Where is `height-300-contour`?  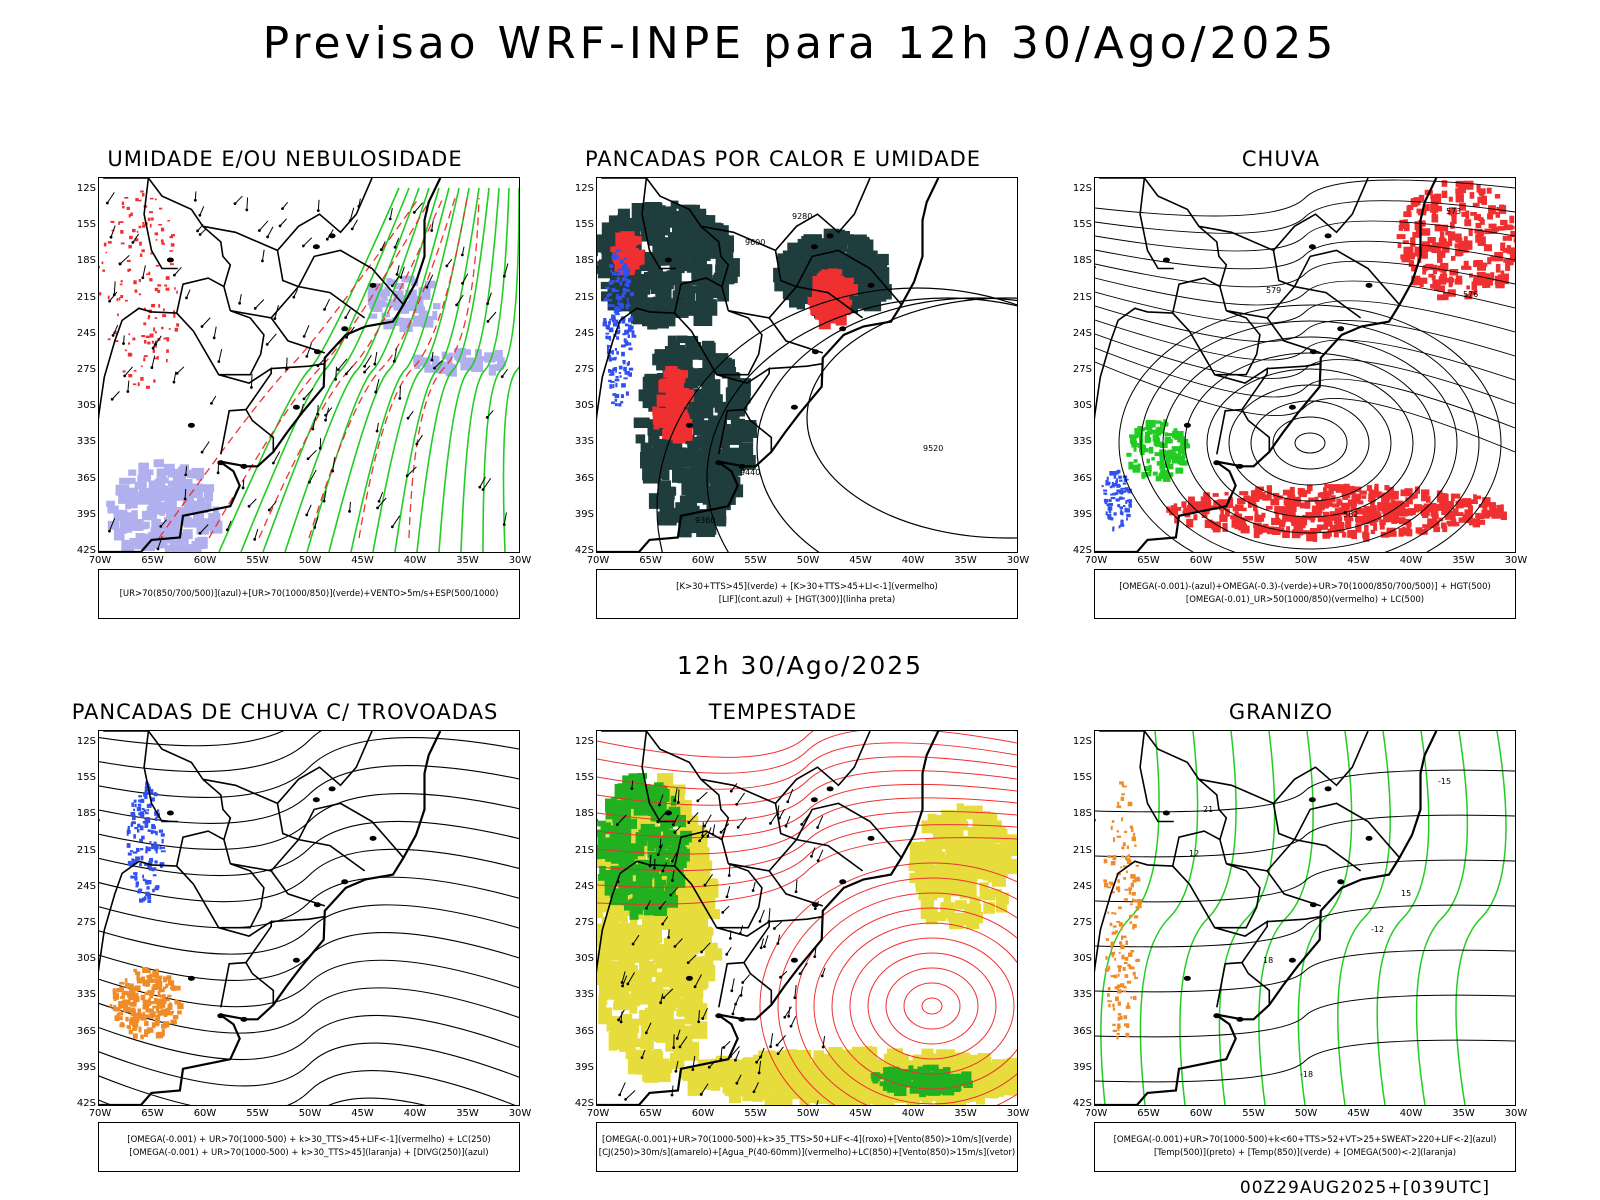
height-300-contour is located at coordinates (911, 418).